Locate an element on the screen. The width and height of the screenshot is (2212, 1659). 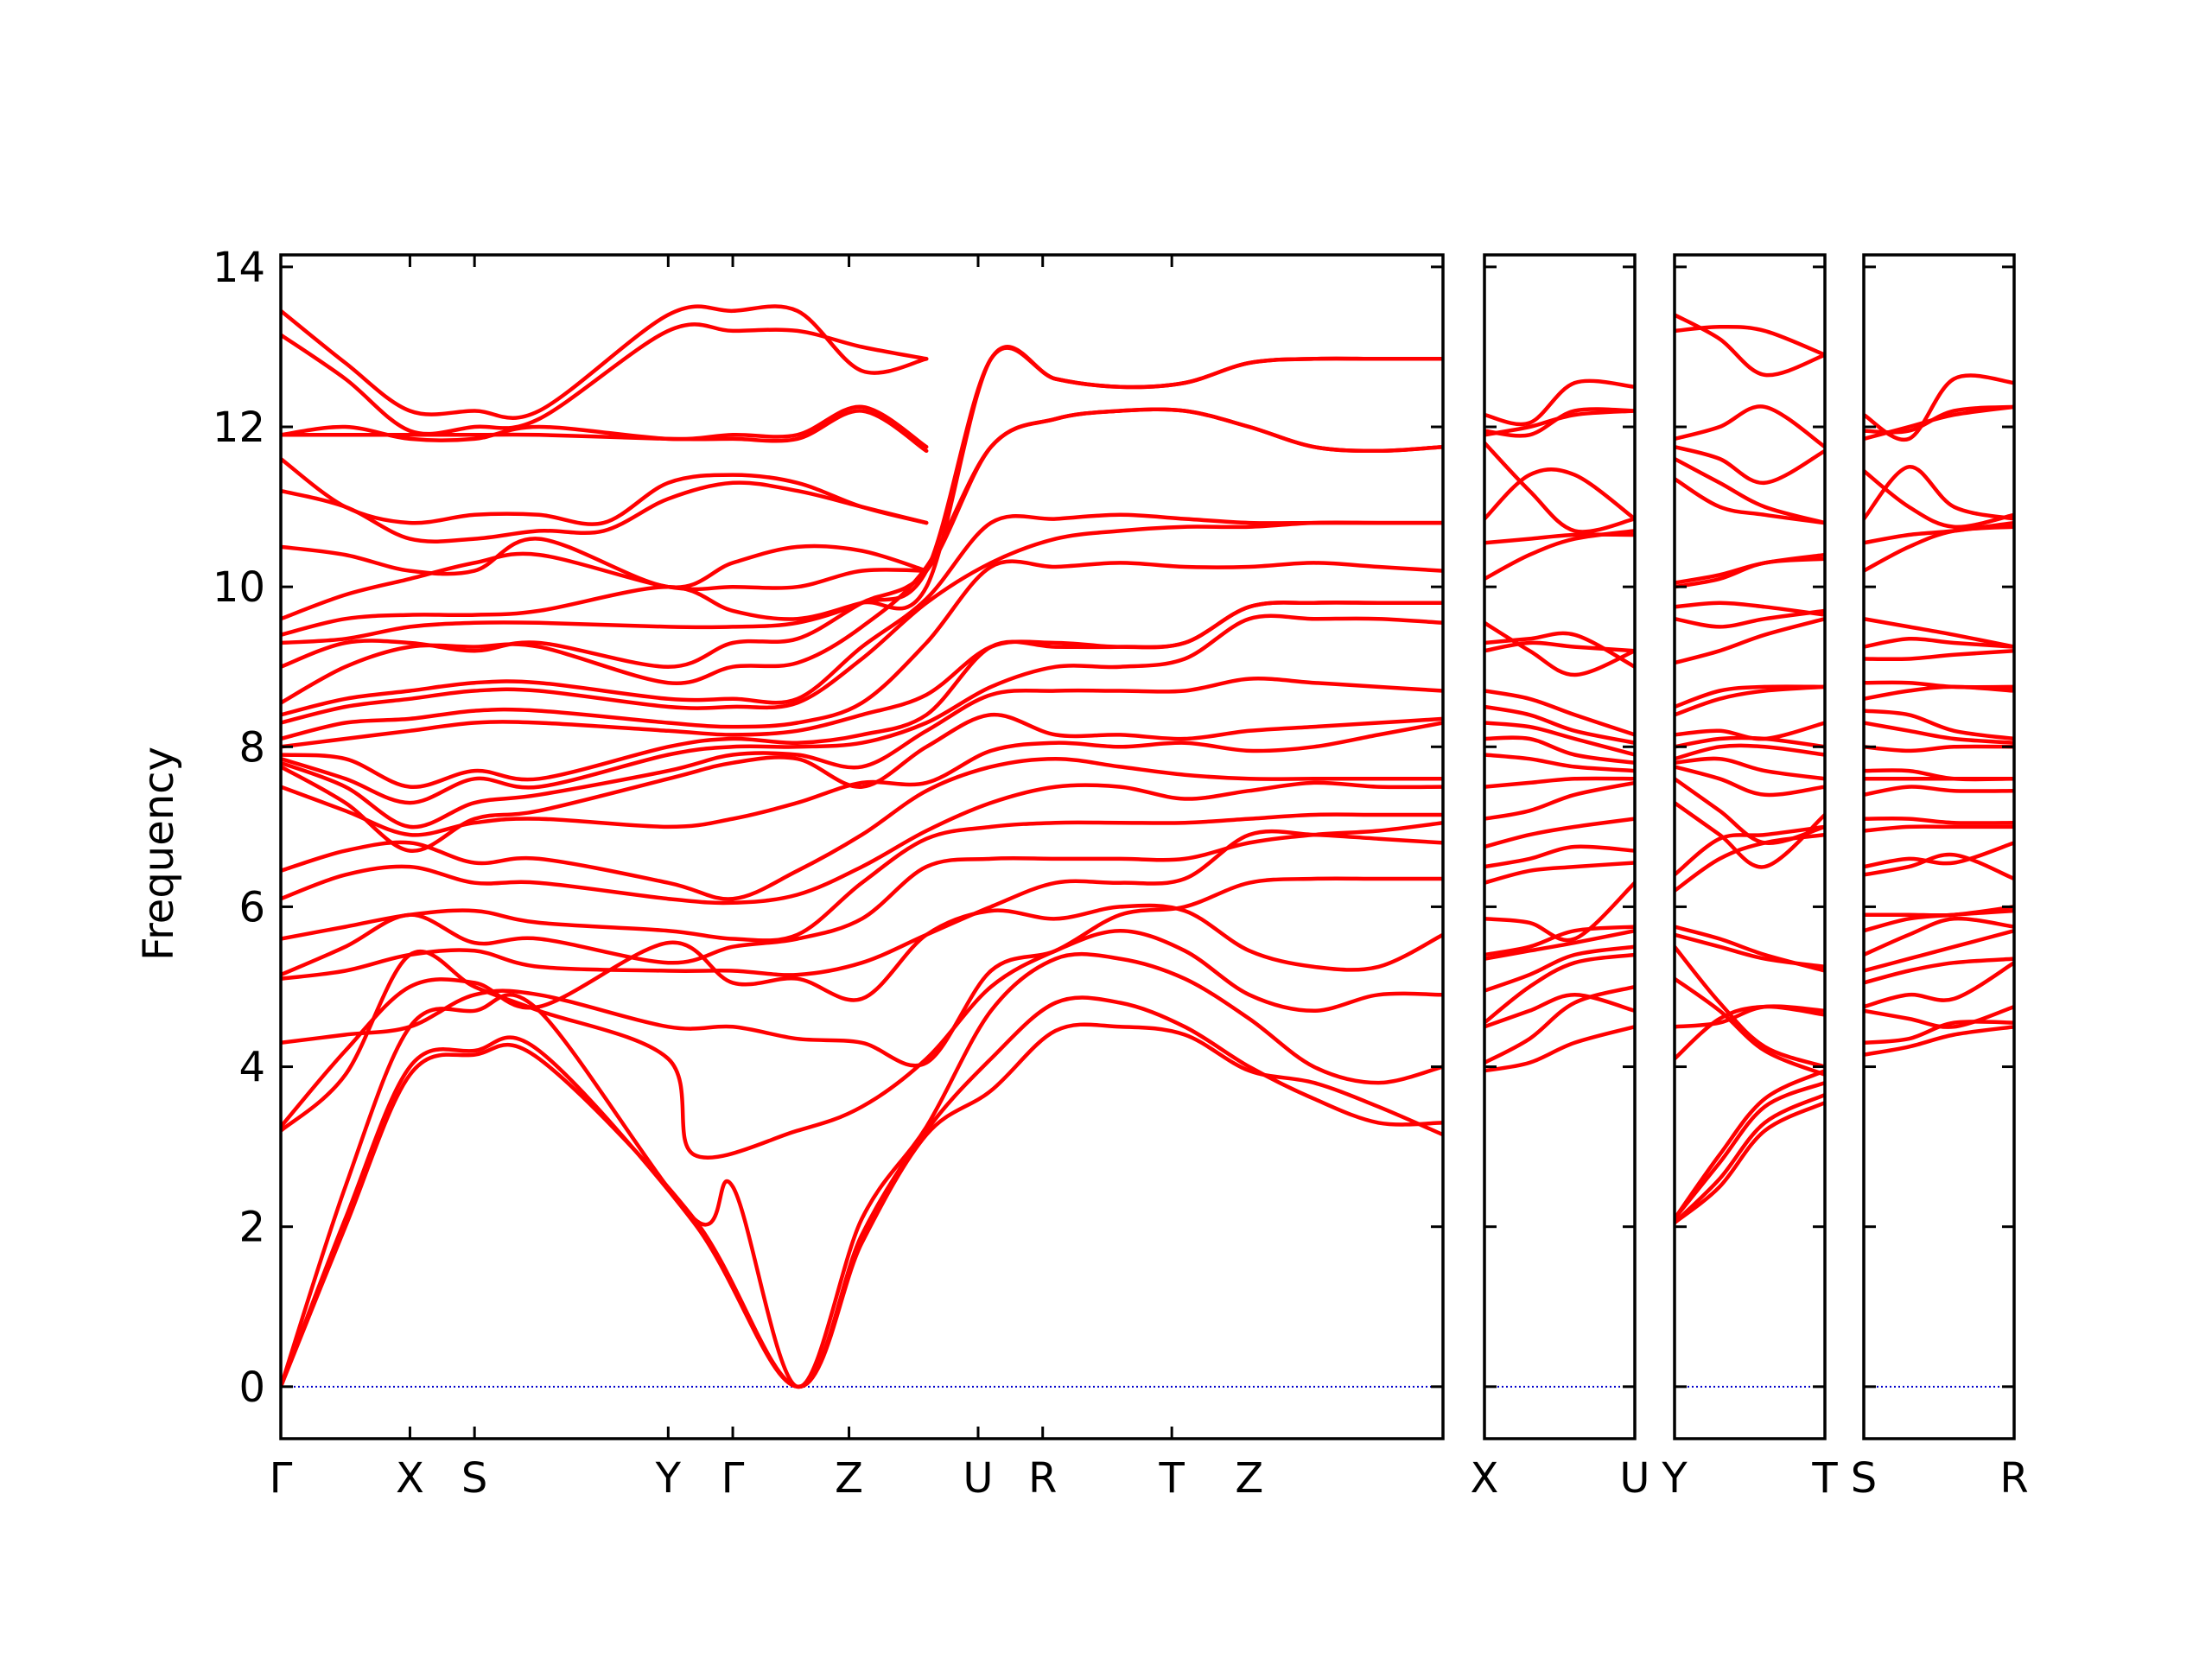
x-tick-label: Z is located at coordinates (849, 1478).